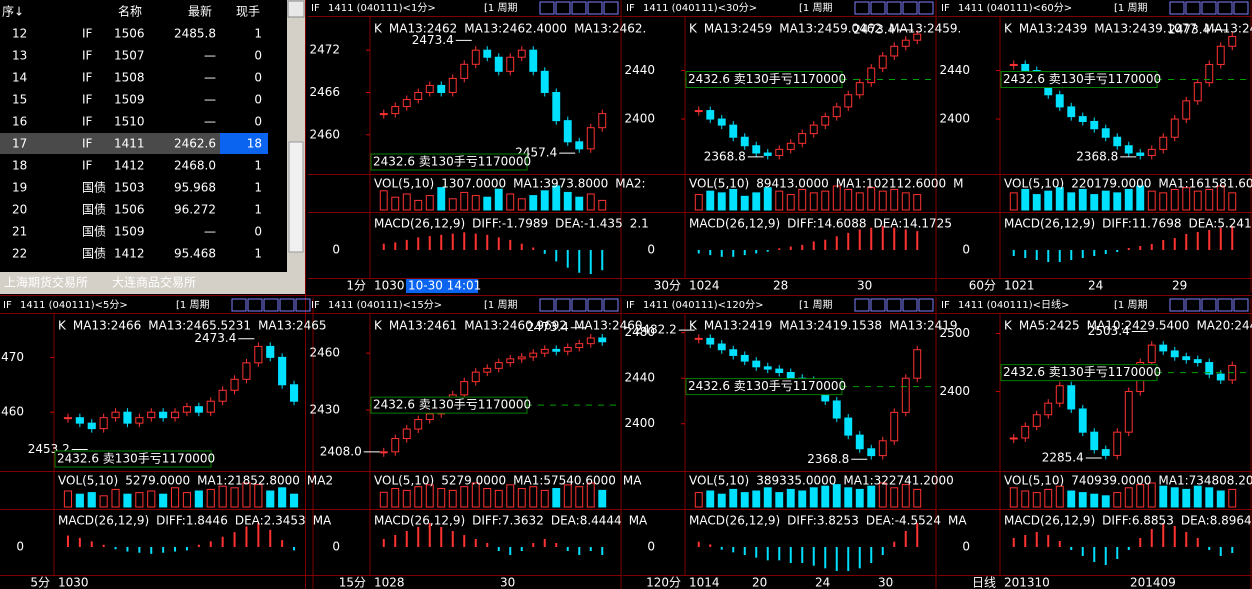 This screenshot has height=589, width=1252. Describe the element at coordinates (382, 8) in the screenshot. I see `panel-title: 1411 (040111)<1分>` at that location.